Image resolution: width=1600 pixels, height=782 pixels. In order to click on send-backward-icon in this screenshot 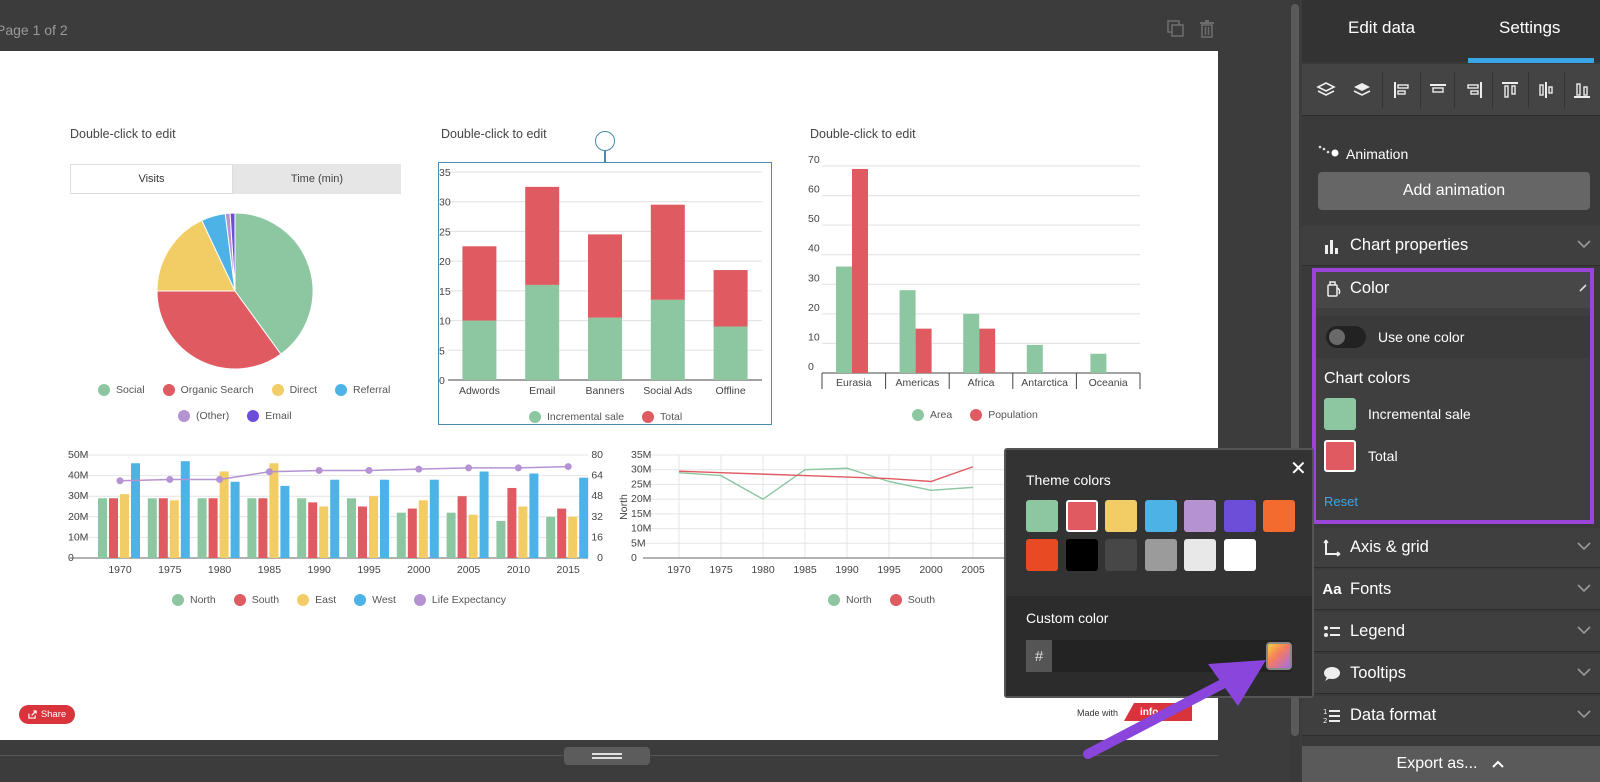, I will do `click(1362, 90)`.